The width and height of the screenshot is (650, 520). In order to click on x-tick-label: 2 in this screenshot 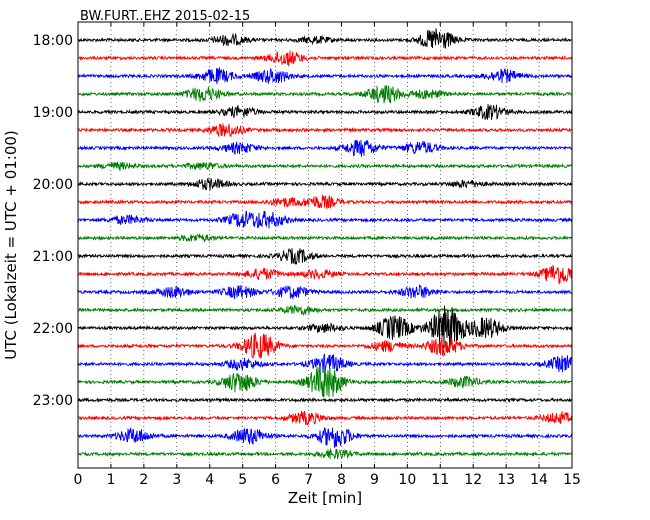, I will do `click(143, 480)`.